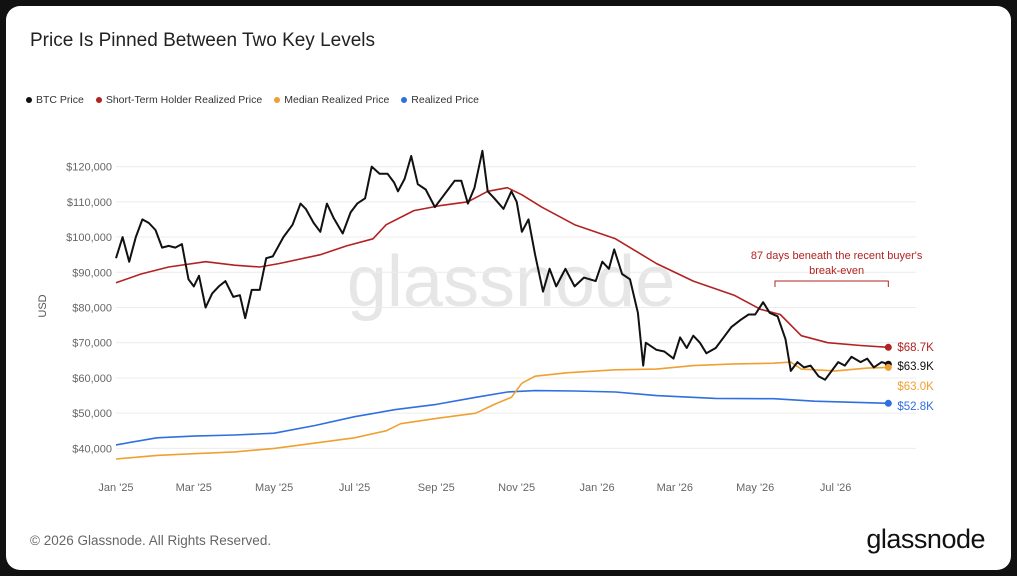  What do you see at coordinates (831, 283) in the screenshot?
I see `annotation-bracket` at bounding box center [831, 283].